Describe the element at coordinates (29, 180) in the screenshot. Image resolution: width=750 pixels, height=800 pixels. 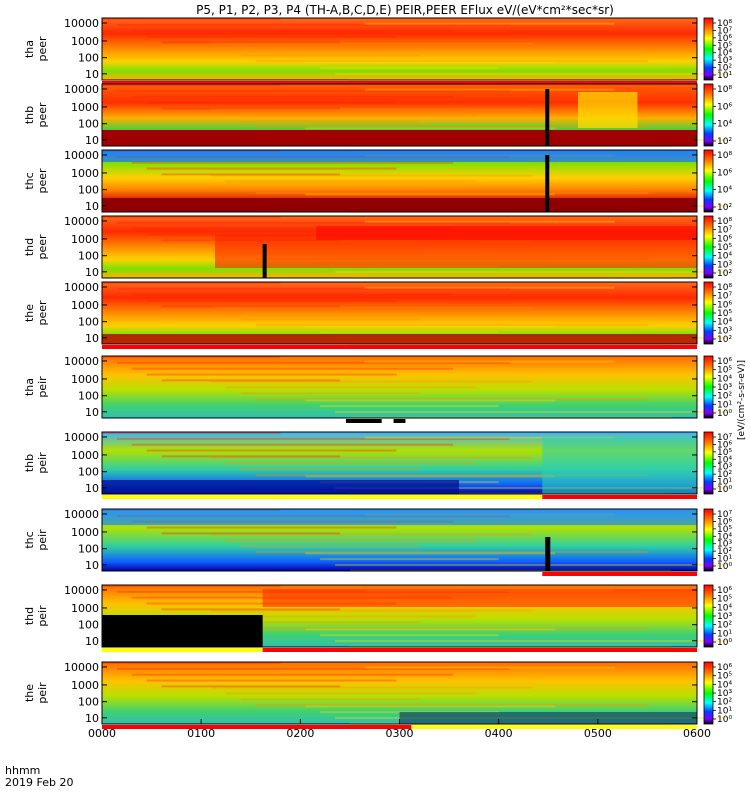
I see `panel-label-probe: thc` at that location.